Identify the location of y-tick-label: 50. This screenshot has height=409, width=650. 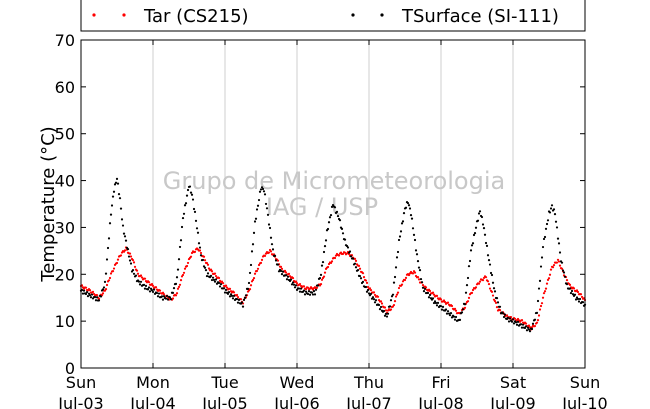
(65, 134).